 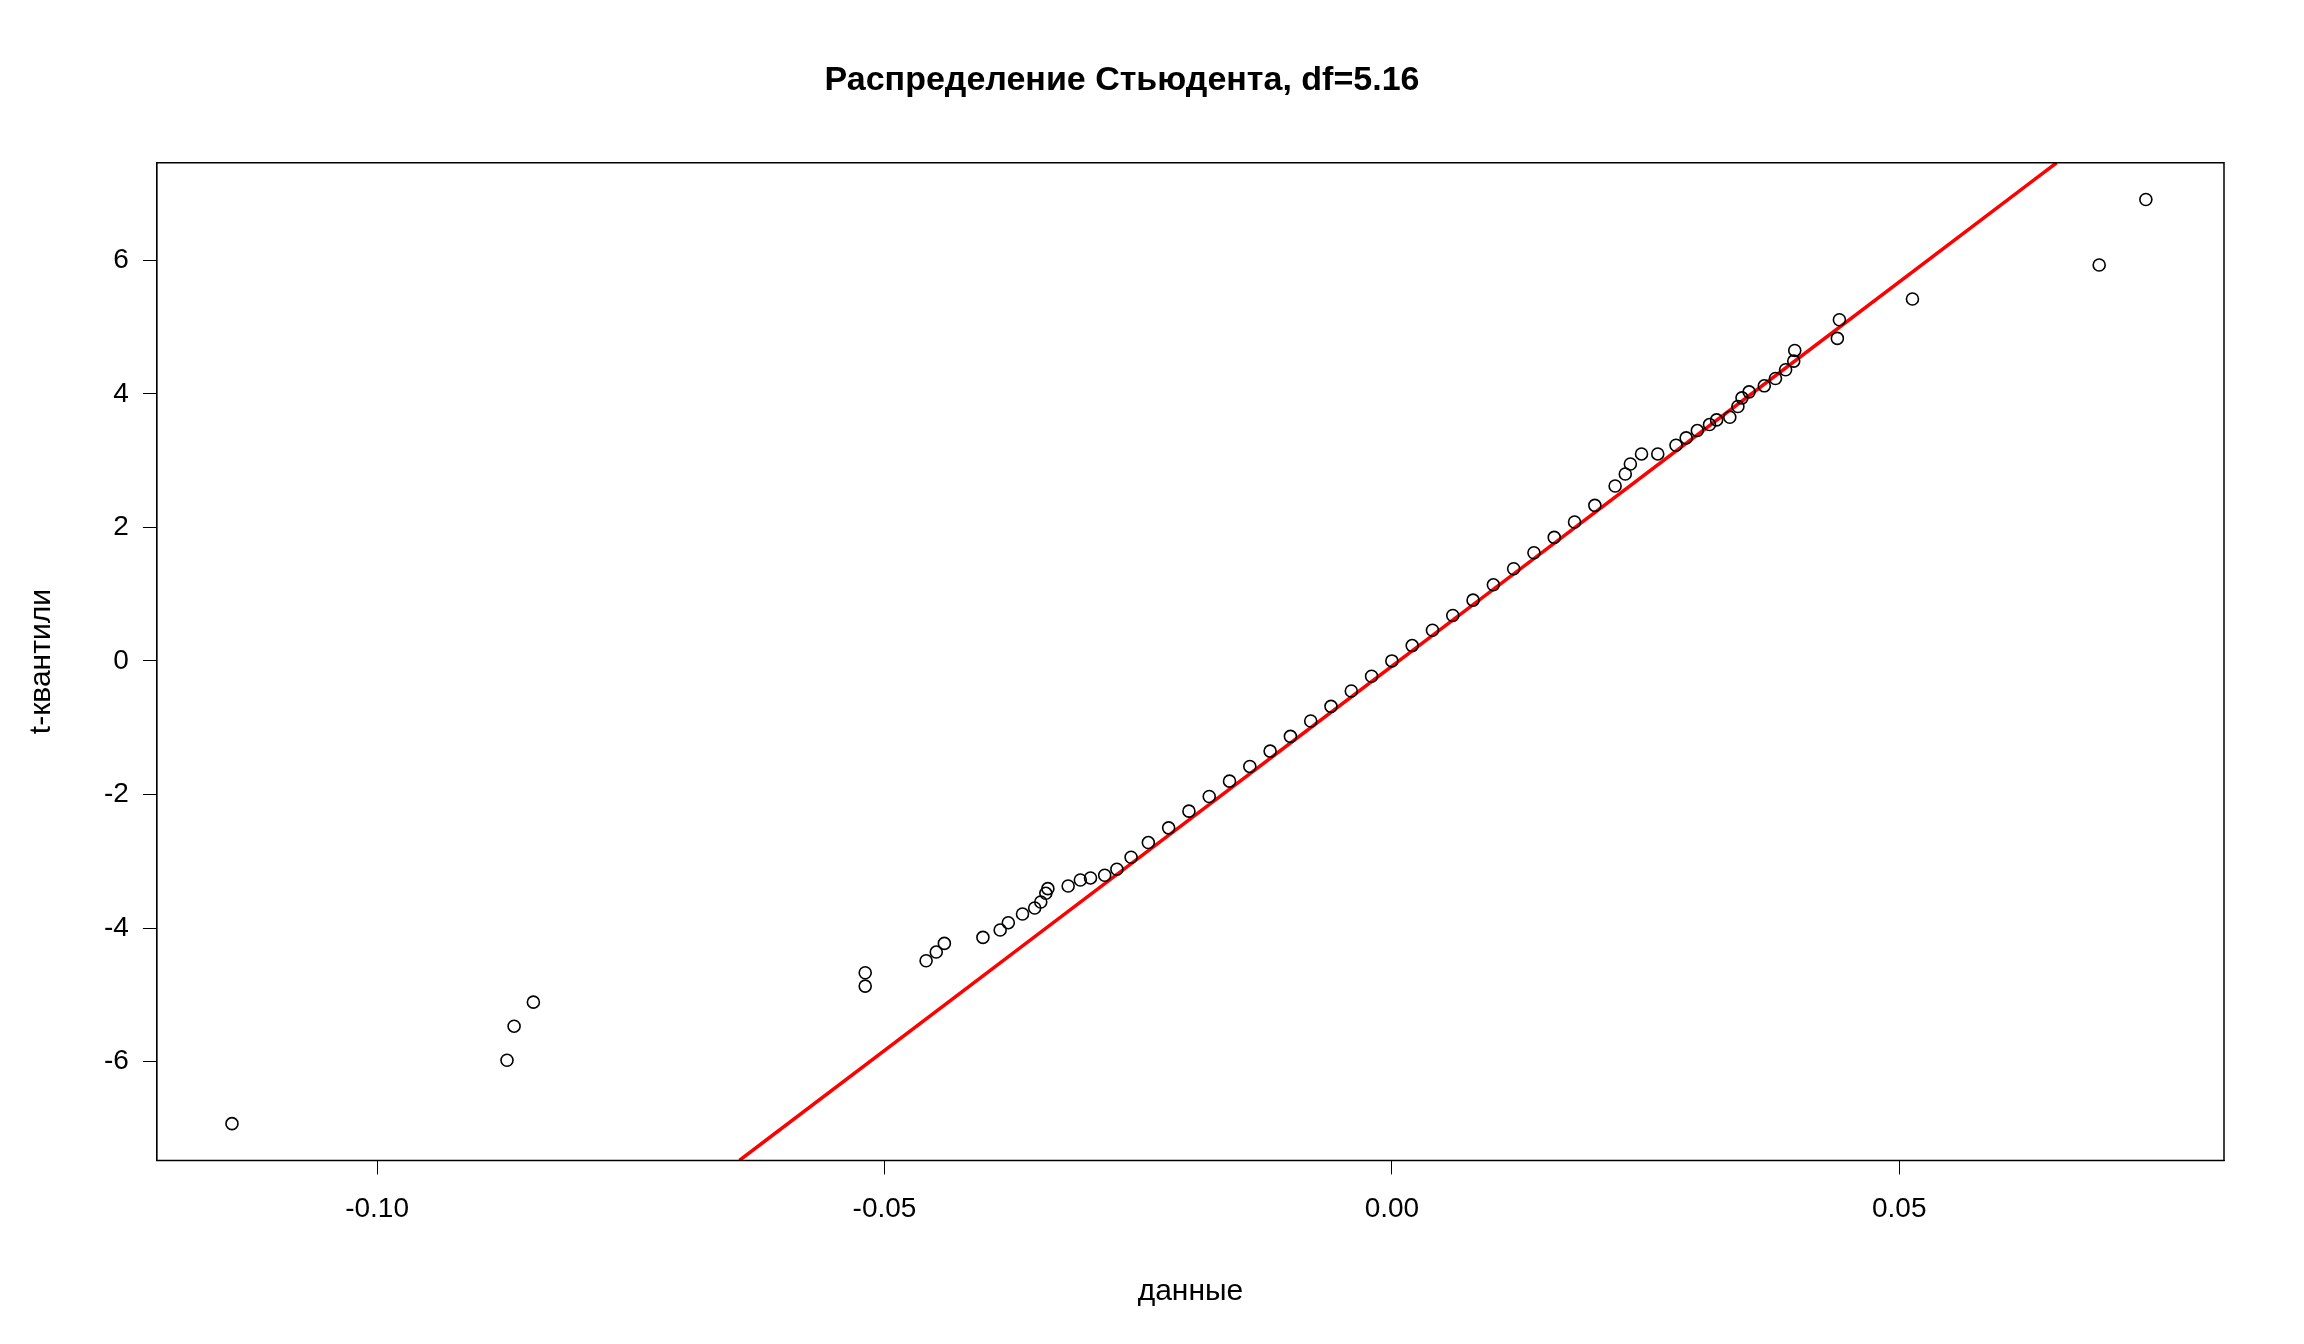 What do you see at coordinates (1190, 1290) in the screenshot?
I see `x-axis-title: данные` at bounding box center [1190, 1290].